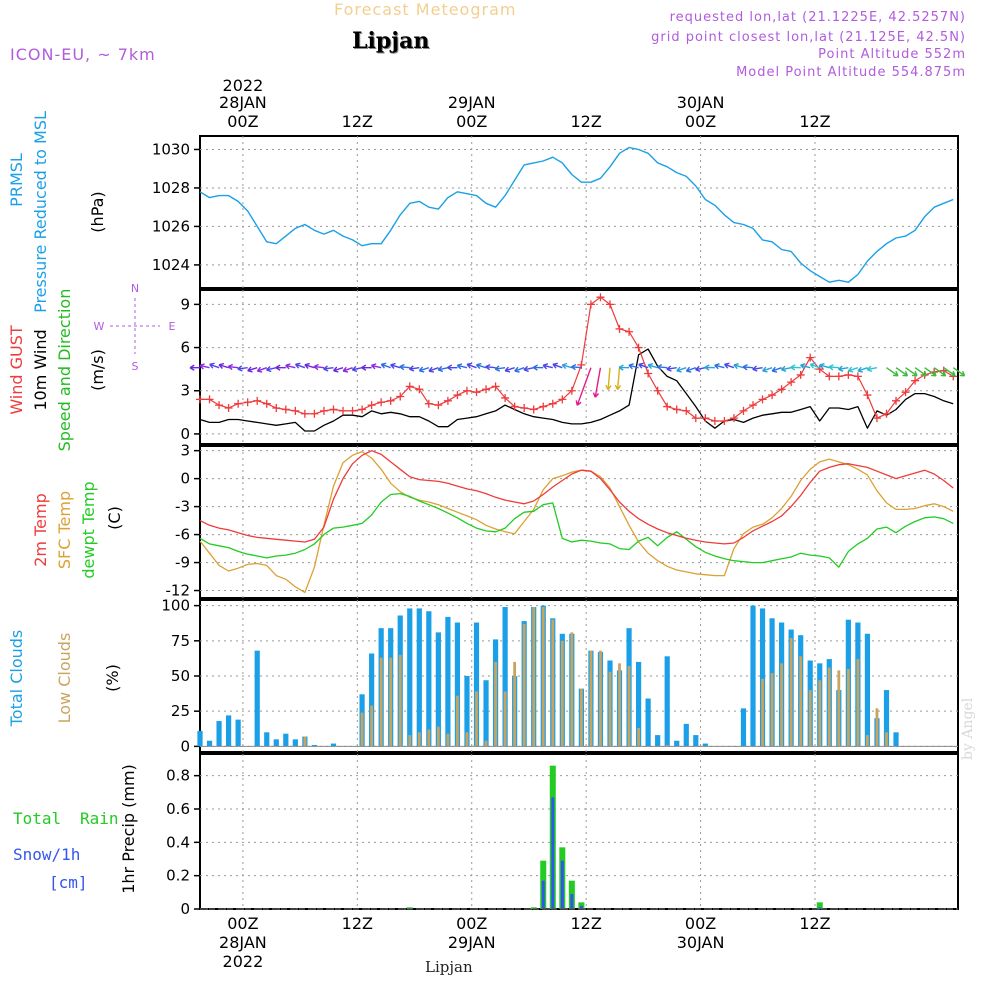  What do you see at coordinates (40, 212) in the screenshot?
I see `pressure-label-2: Pressure Reduced to MSL` at bounding box center [40, 212].